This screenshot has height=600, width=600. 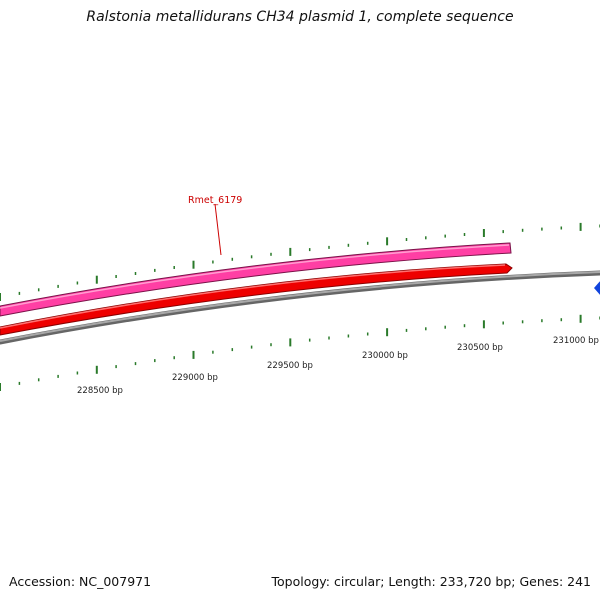 What do you see at coordinates (290, 366) in the screenshot?
I see `ruler-label-229500: 229500 bp` at bounding box center [290, 366].